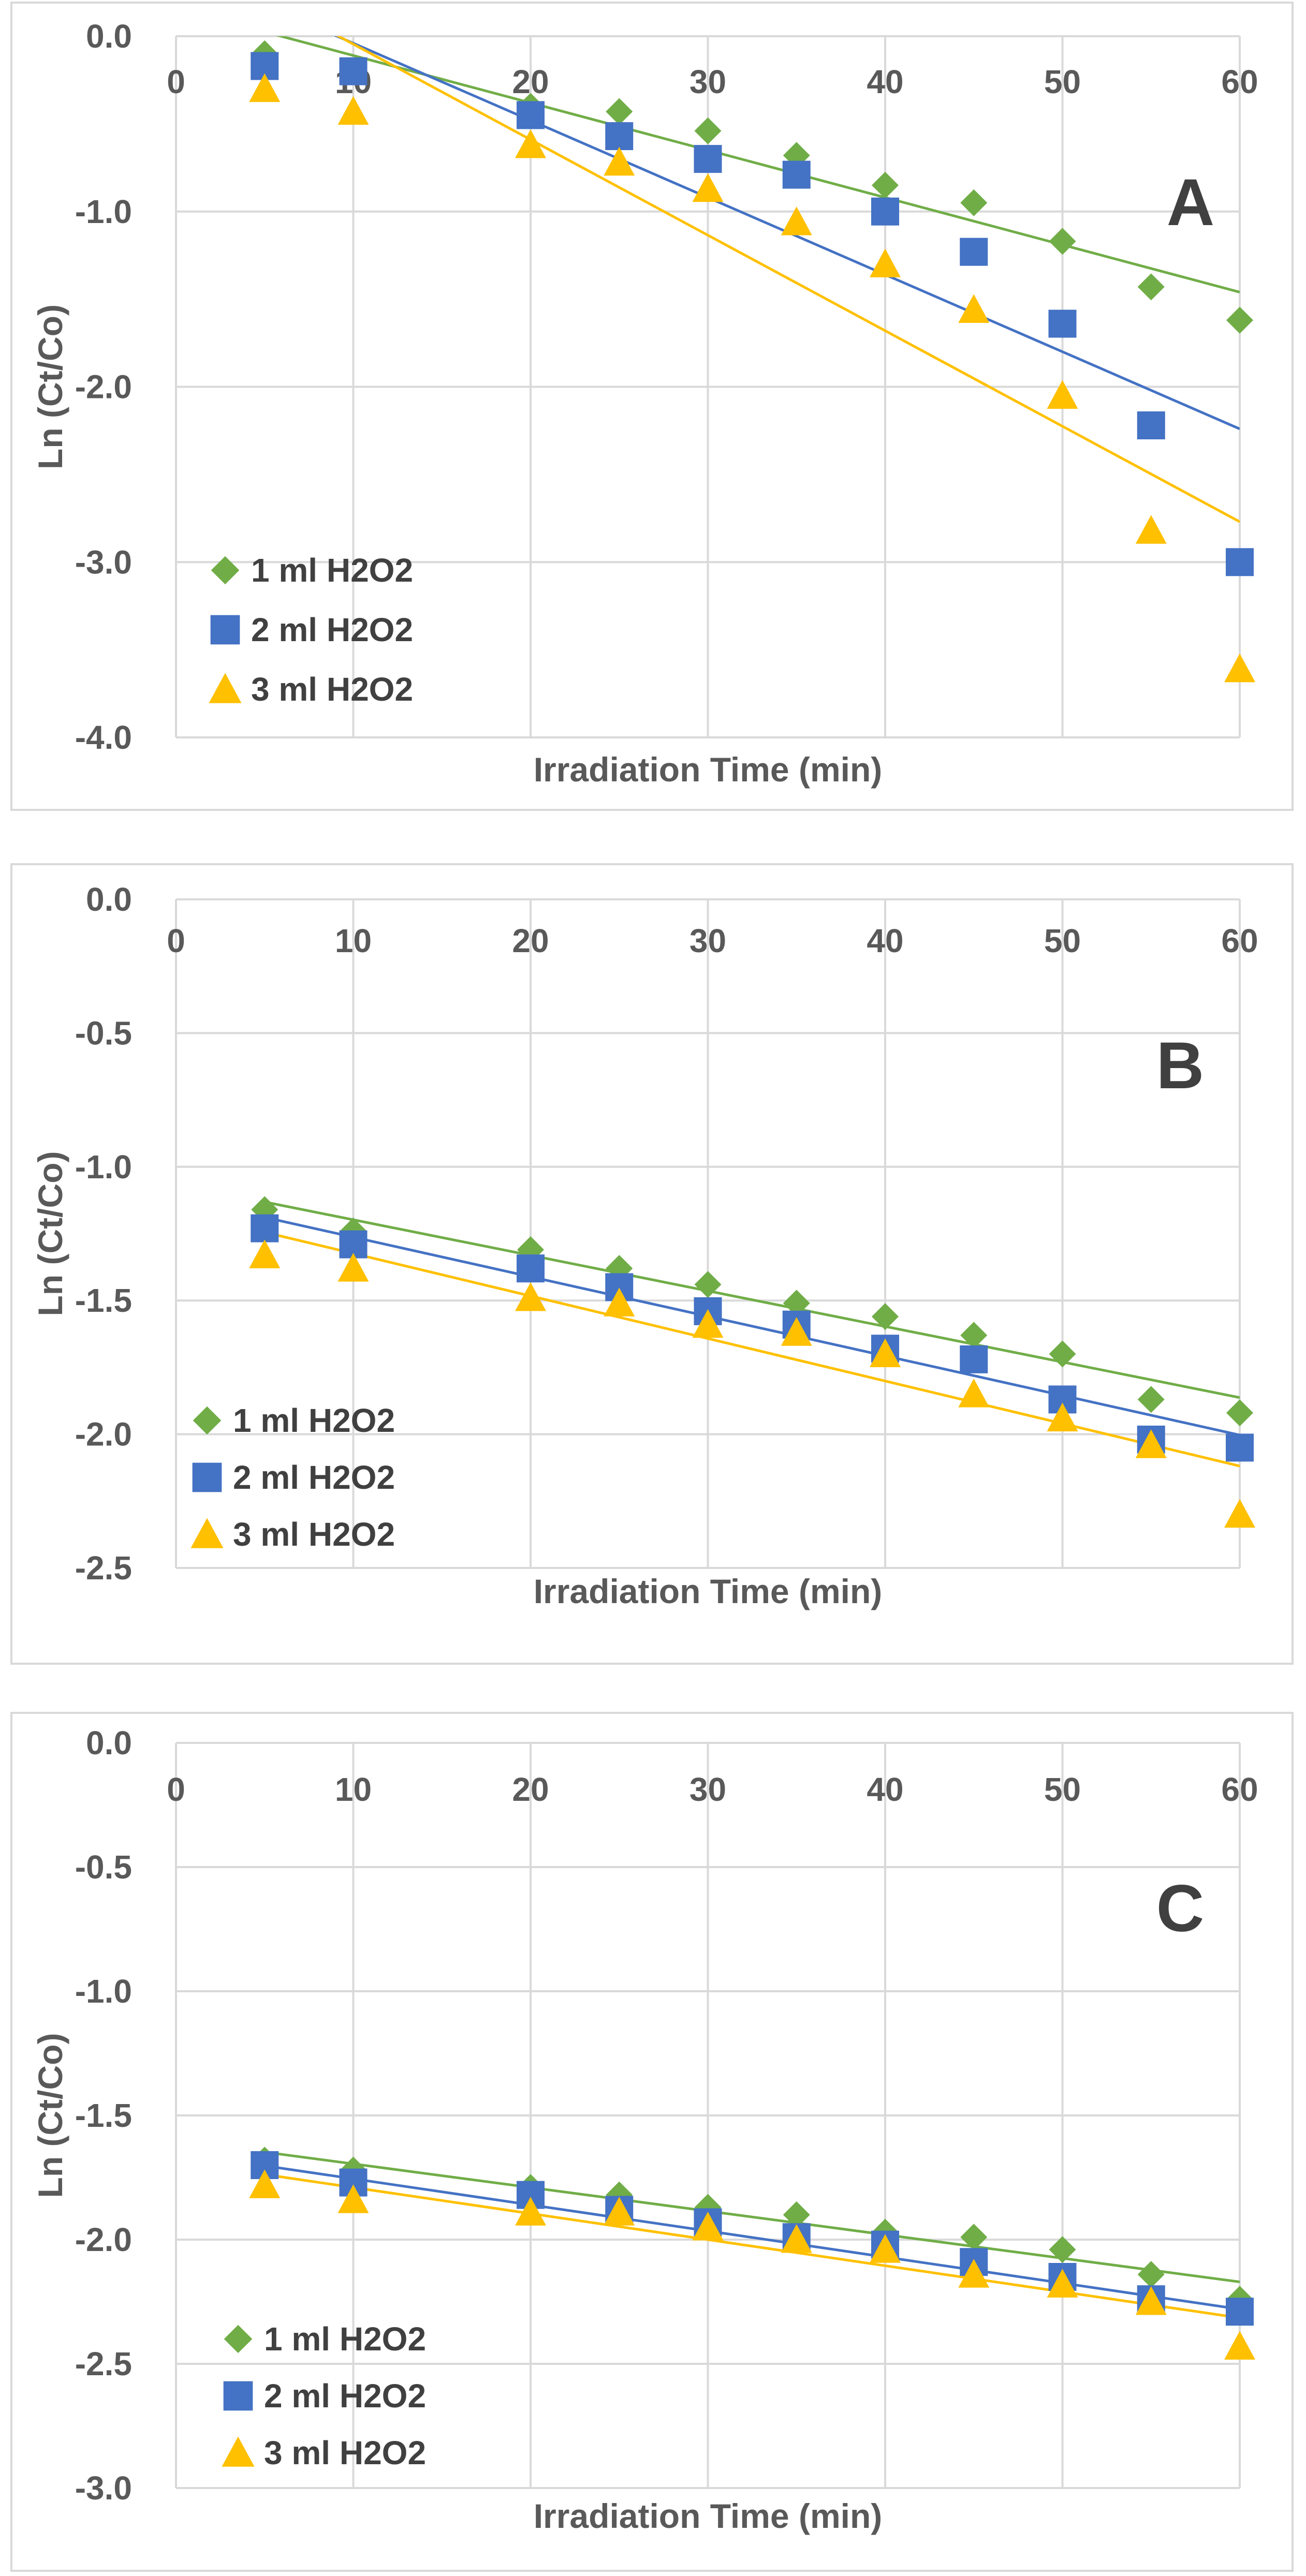 The image size is (1306, 2576). Describe the element at coordinates (103, 737) in the screenshot. I see `y-tick-label: -4.0` at that location.